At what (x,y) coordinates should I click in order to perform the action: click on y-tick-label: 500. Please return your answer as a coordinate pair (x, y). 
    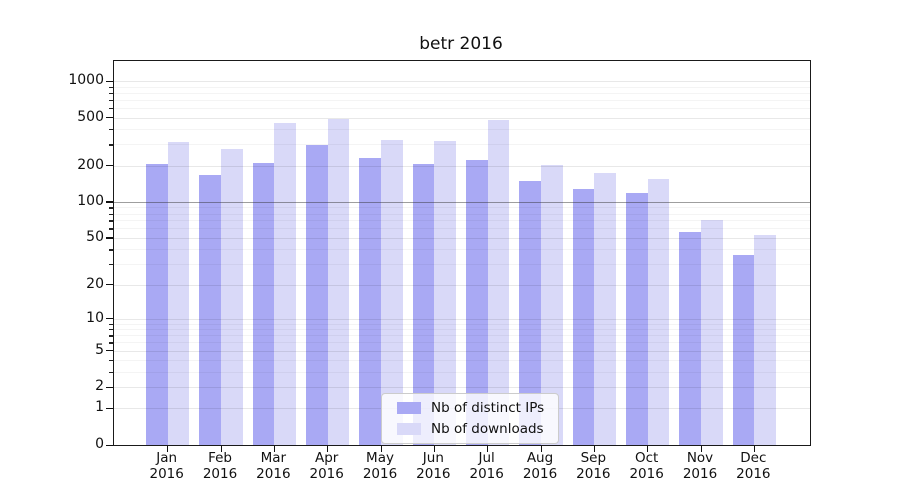
    Looking at the image, I should click on (90, 116).